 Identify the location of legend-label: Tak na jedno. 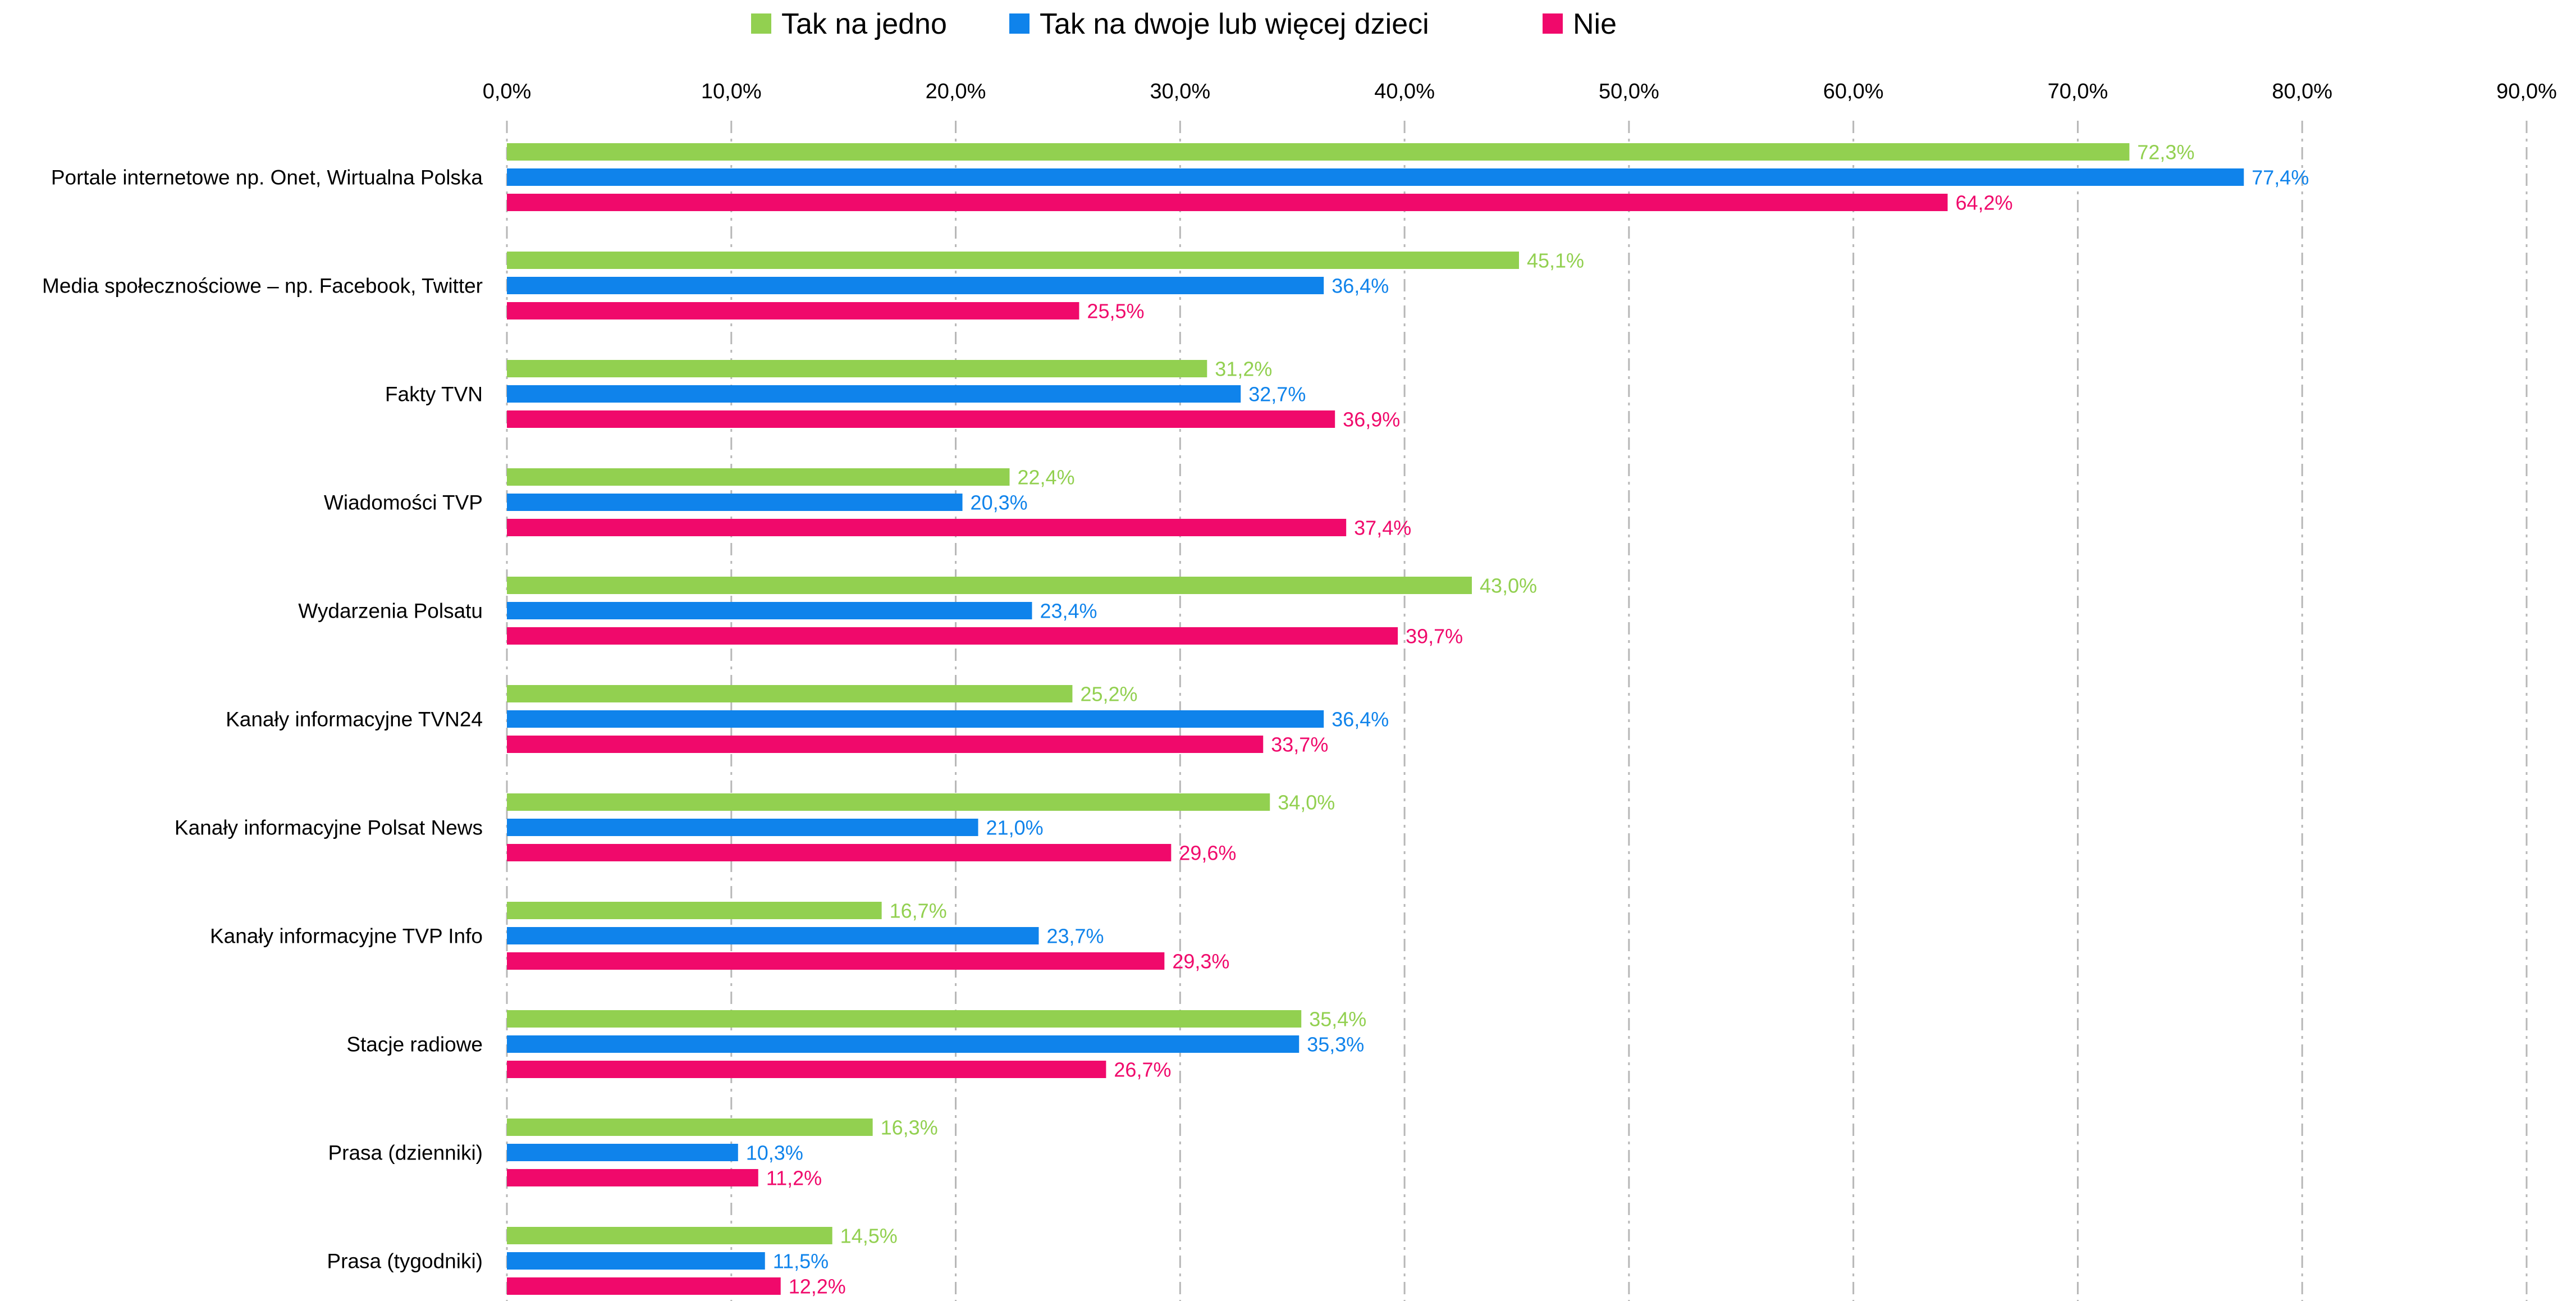
(864, 24).